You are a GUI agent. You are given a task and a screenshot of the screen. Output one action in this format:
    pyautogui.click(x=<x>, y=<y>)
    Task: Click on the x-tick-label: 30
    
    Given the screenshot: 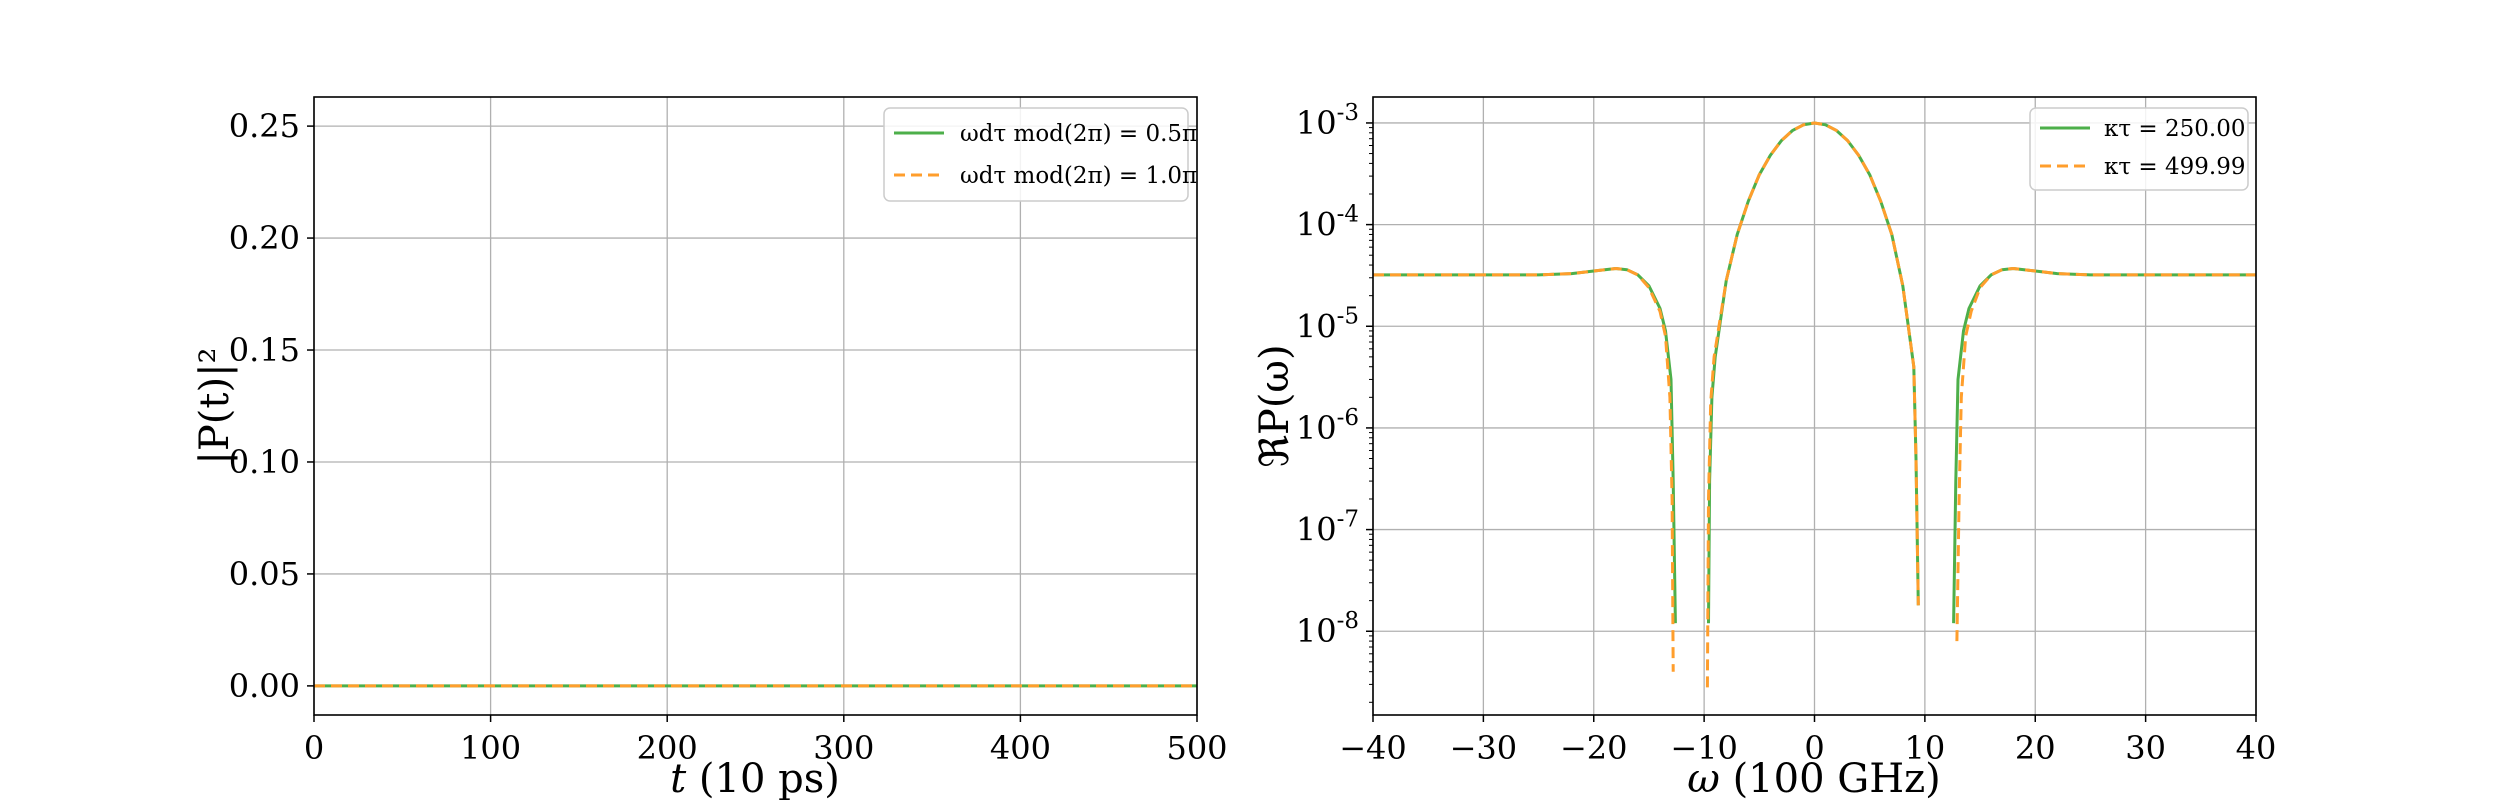 What is the action you would take?
    pyautogui.click(x=2145, y=748)
    